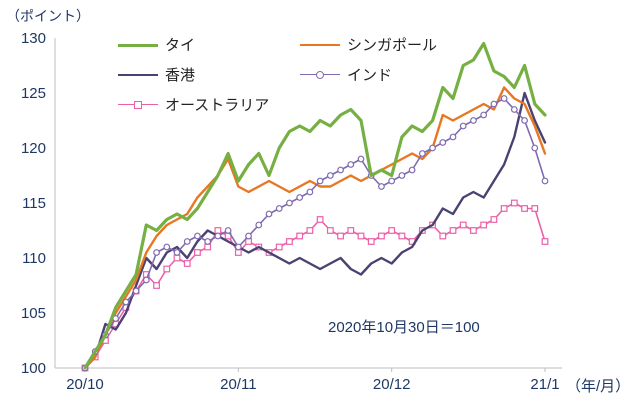  What do you see at coordinates (34, 258) in the screenshot?
I see `y-tick-label: 110` at bounding box center [34, 258].